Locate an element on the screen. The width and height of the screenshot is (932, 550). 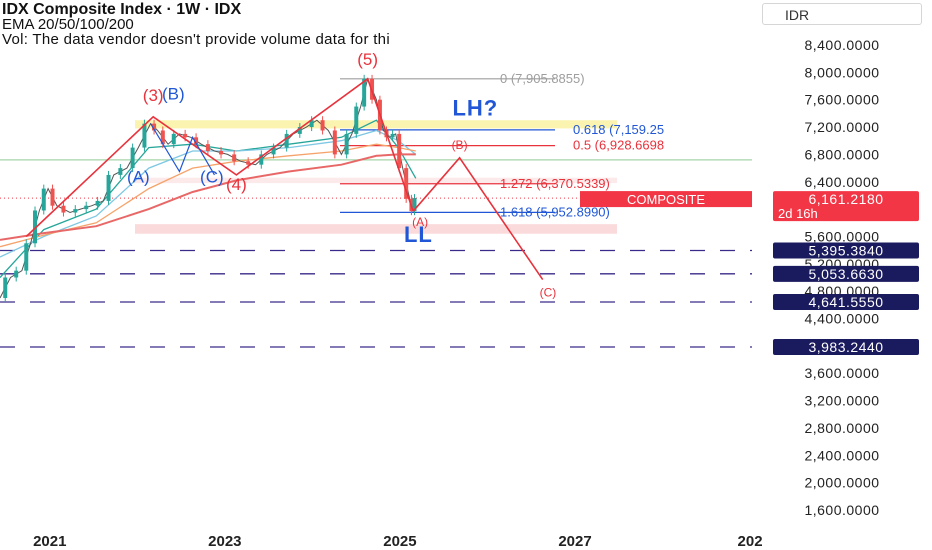
wave-label-5: (5) is located at coordinates (367, 59).